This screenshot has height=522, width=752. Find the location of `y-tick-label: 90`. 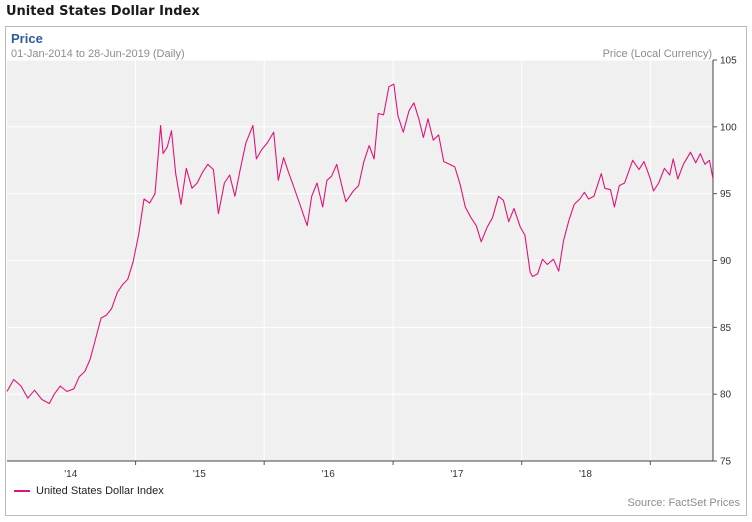

y-tick-label: 90 is located at coordinates (726, 261).